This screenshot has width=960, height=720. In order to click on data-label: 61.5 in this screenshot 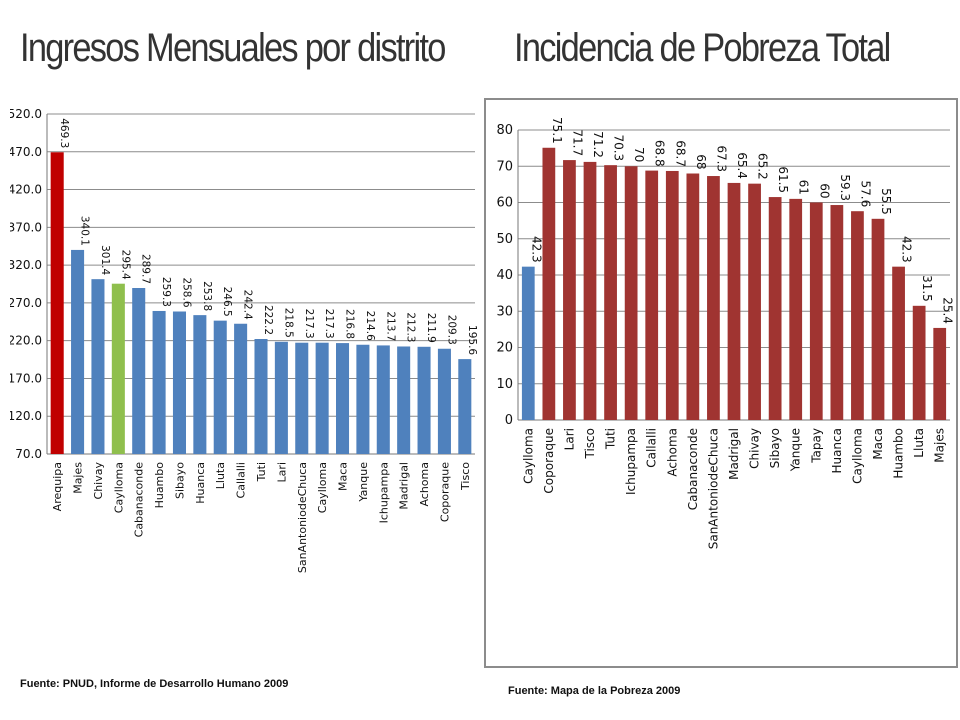, I will do `click(783, 179)`.